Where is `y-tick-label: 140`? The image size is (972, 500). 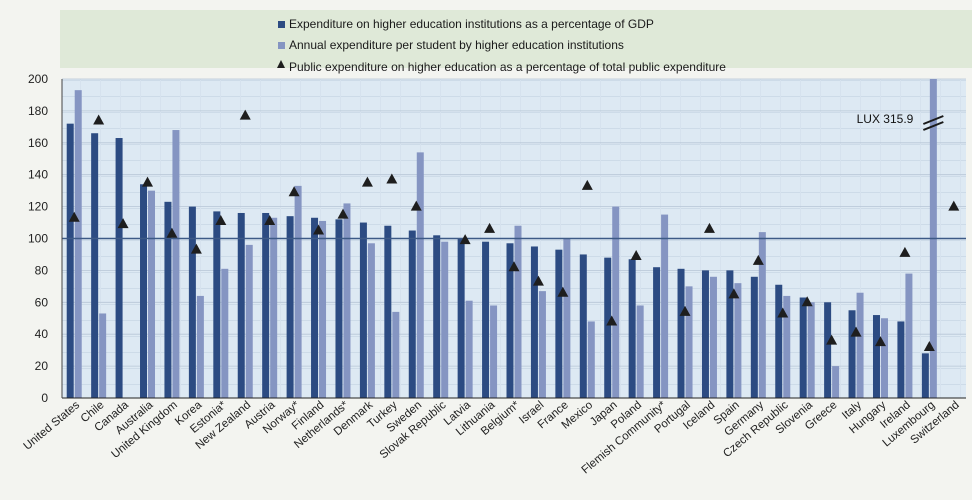
y-tick-label: 140 is located at coordinates (38, 175).